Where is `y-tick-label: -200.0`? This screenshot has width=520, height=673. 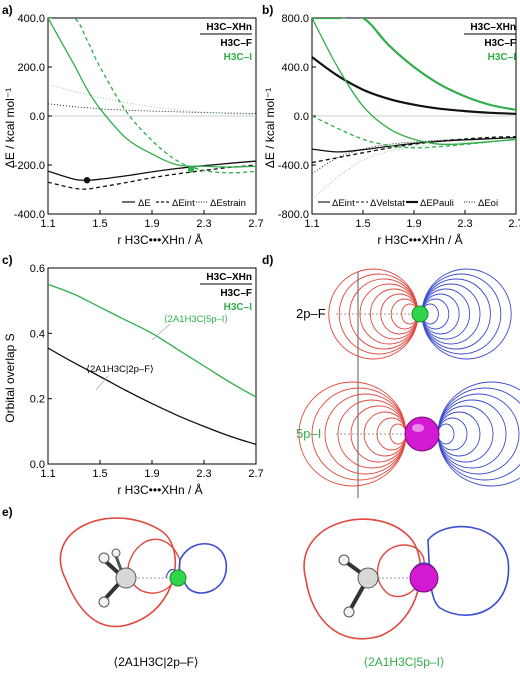 y-tick-label: -200.0 is located at coordinates (29, 166).